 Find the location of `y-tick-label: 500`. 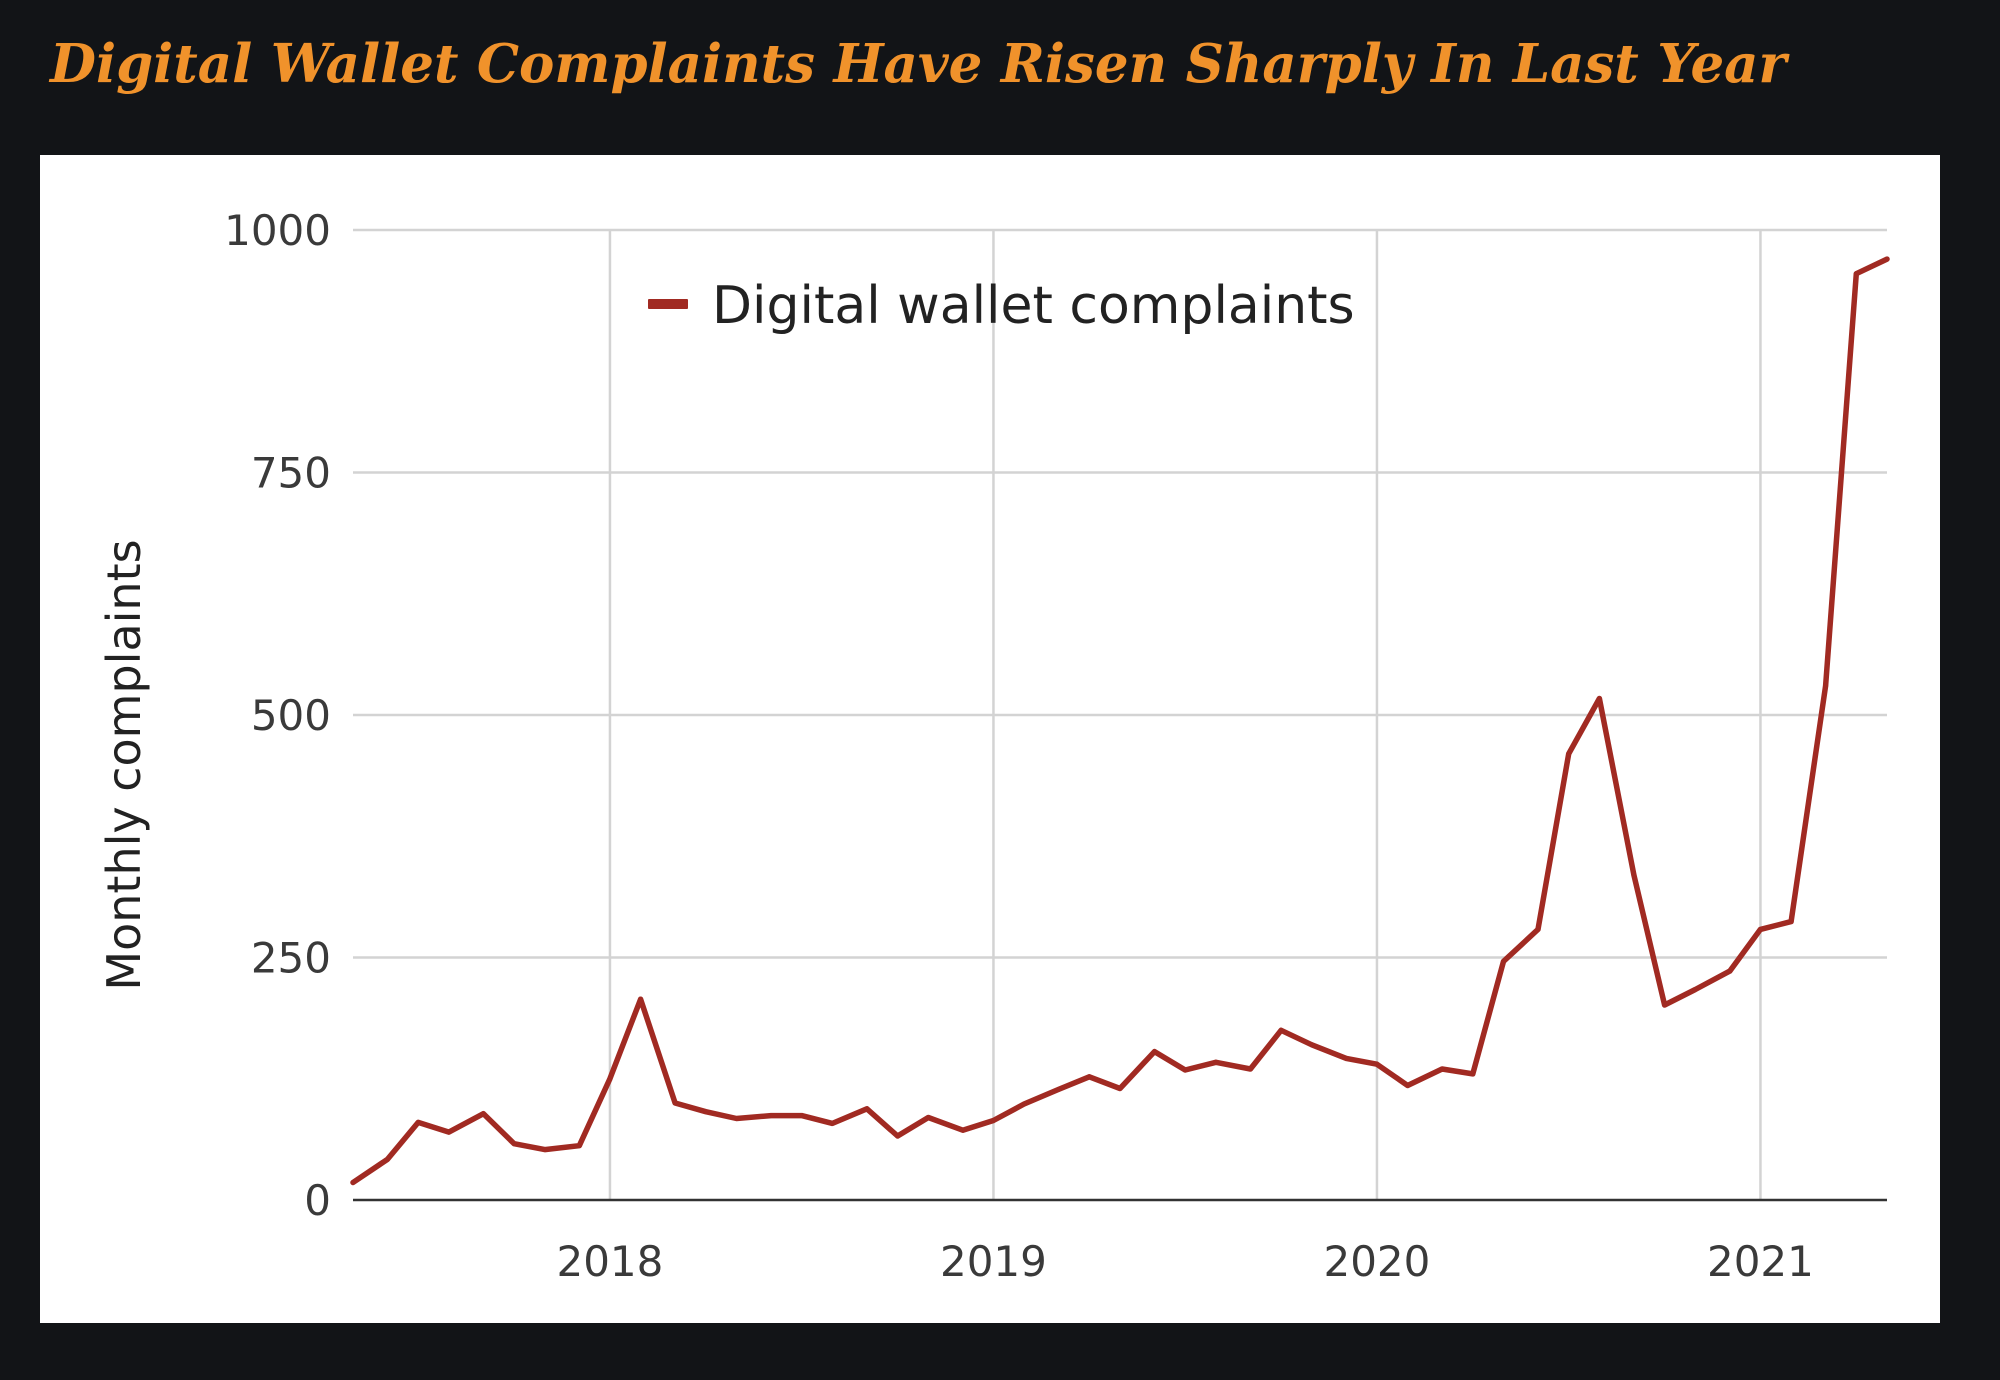

y-tick-label: 500 is located at coordinates (291, 715).